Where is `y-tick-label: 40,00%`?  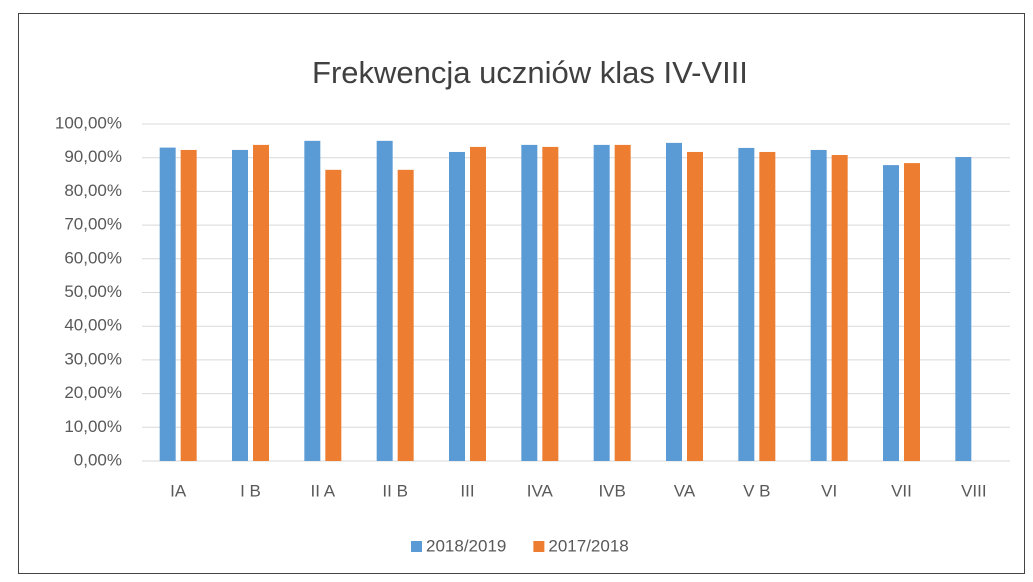 y-tick-label: 40,00% is located at coordinates (93, 325).